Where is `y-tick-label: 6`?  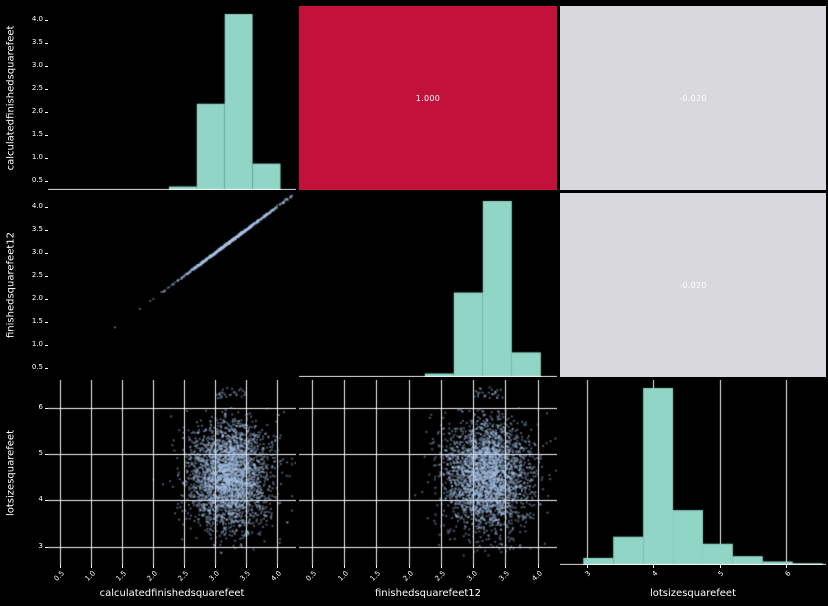
y-tick-label: 6 is located at coordinates (40, 407).